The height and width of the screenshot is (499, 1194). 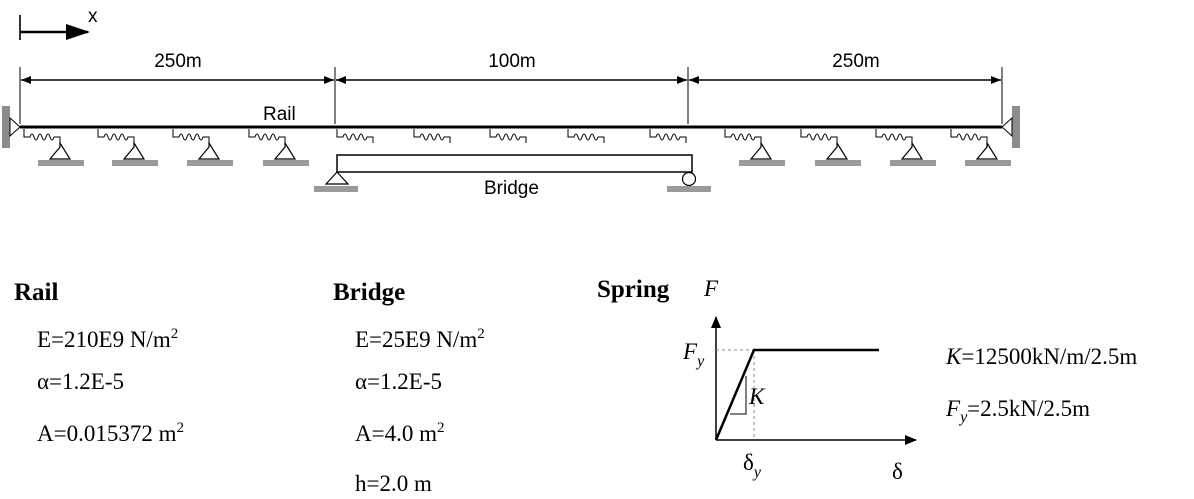 What do you see at coordinates (693, 354) in the screenshot?
I see `yield-force-label: Fy` at bounding box center [693, 354].